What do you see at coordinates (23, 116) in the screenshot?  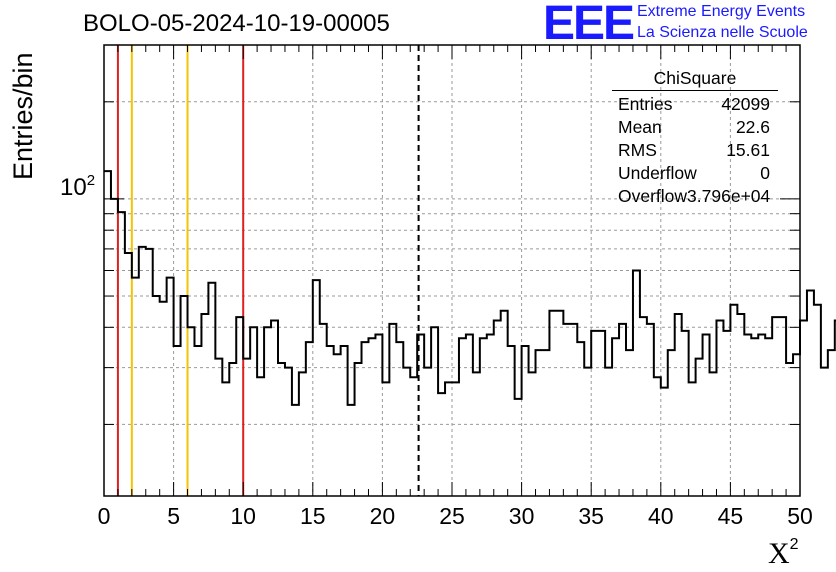 I see `y-axis-label: Entries/bin` at bounding box center [23, 116].